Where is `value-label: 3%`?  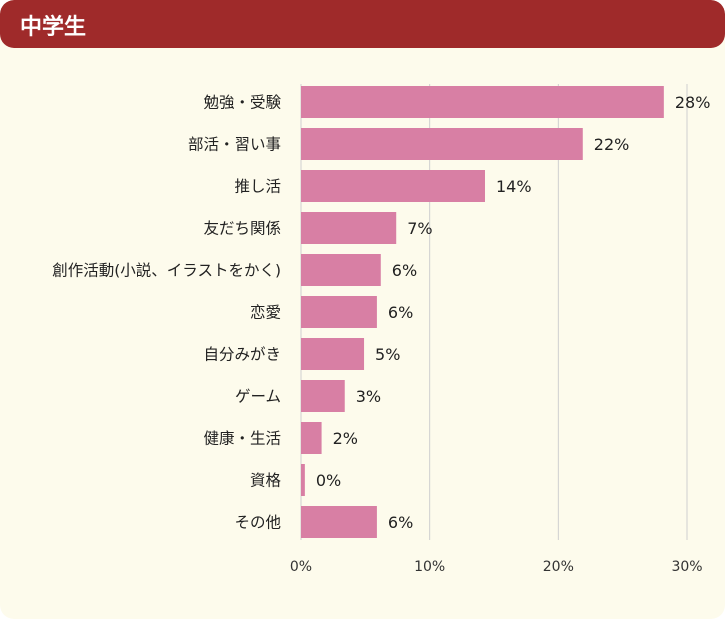 value-label: 3% is located at coordinates (368, 396).